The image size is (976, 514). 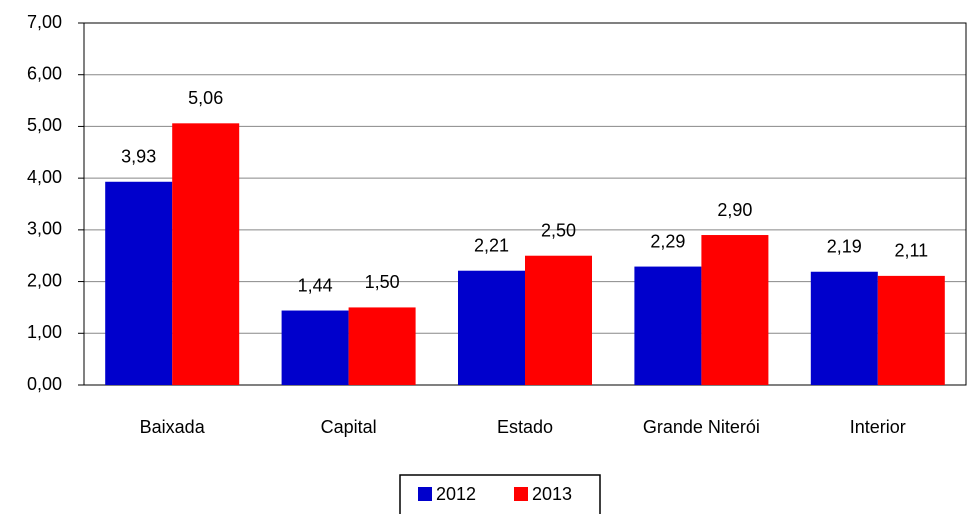 I want to click on value-label: 2,11, so click(x=911, y=251).